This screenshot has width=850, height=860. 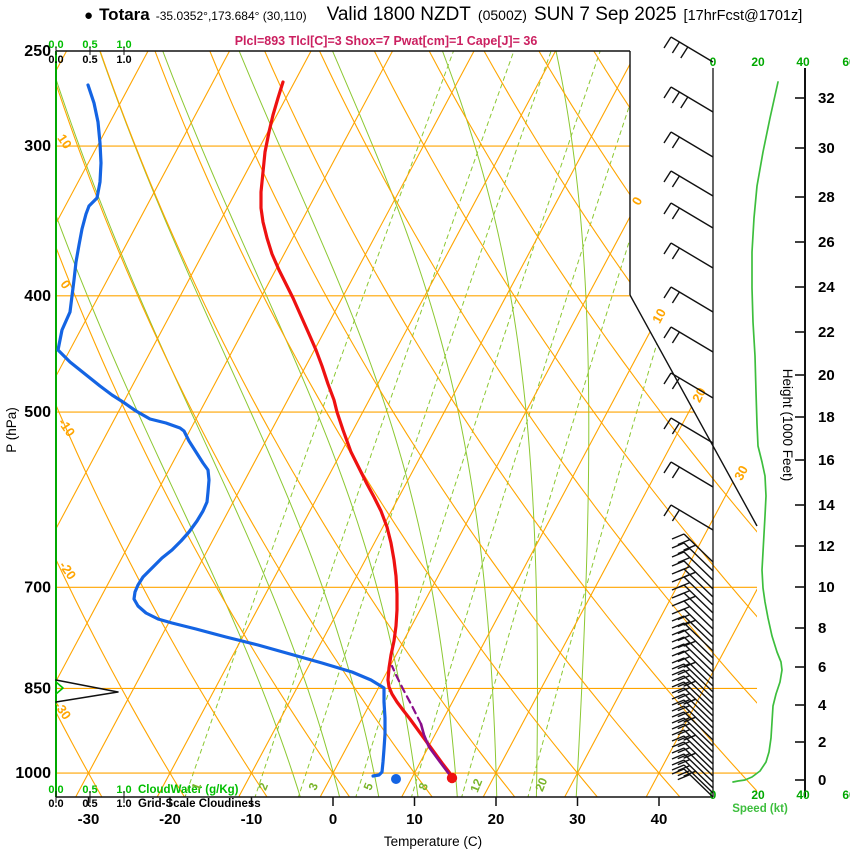 I want to click on svg-text: 26, so click(x=826, y=242).